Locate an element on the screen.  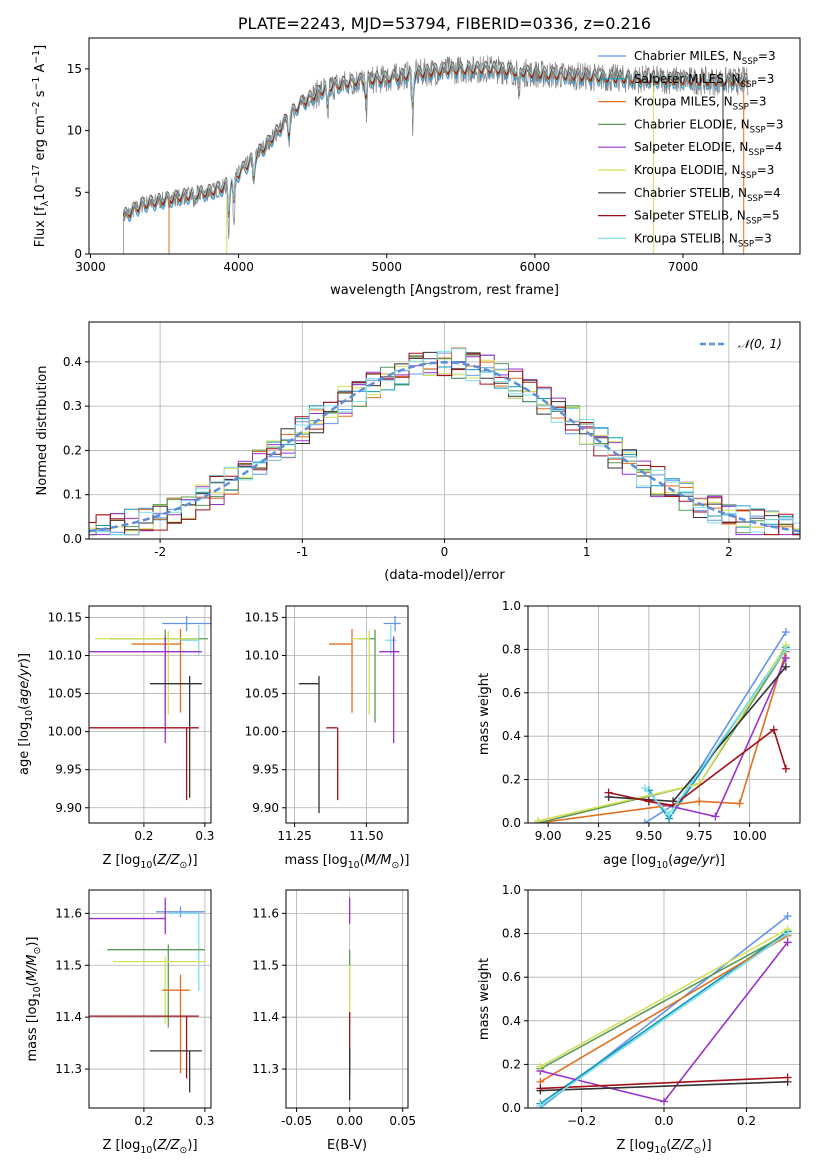
x-tick-label: 9.25 is located at coordinates (598, 836).